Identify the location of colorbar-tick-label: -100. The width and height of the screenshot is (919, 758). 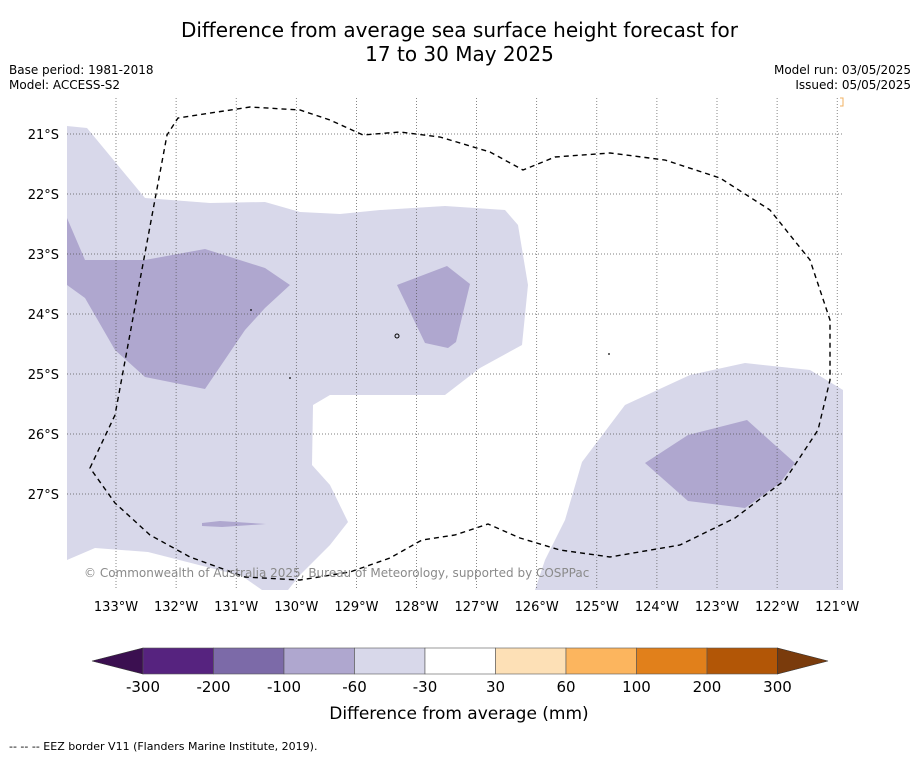
(284, 687).